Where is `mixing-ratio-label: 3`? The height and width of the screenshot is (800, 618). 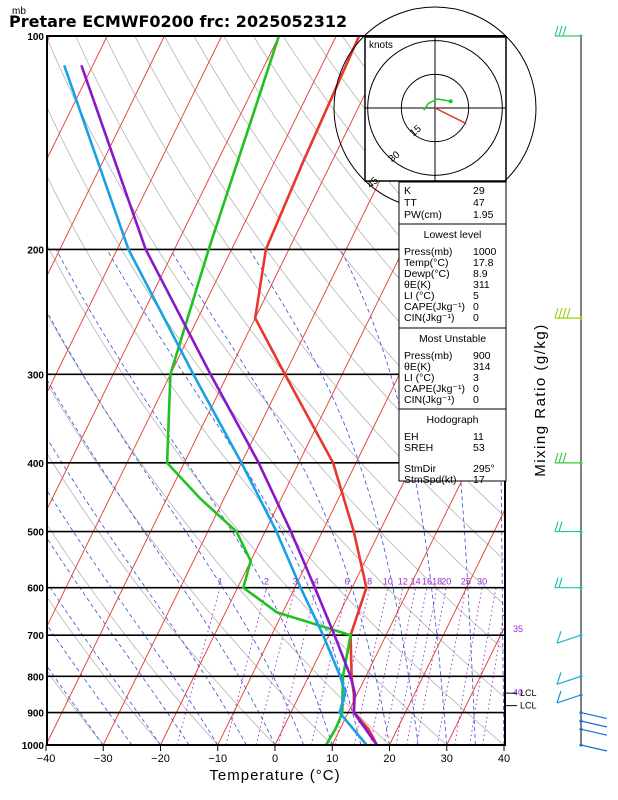
mixing-ratio-label: 3 is located at coordinates (295, 582).